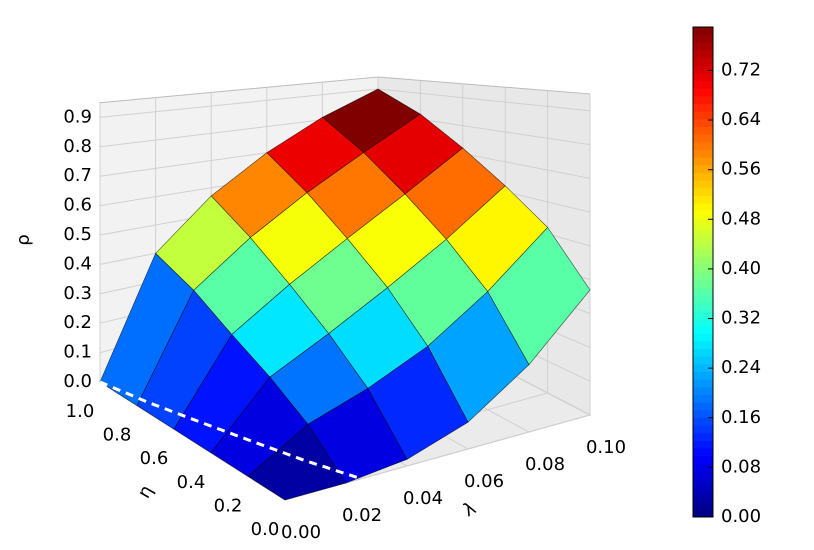 This screenshot has width=814, height=550. Describe the element at coordinates (741, 218) in the screenshot. I see `colorbar-tick-label: 0.48` at that location.